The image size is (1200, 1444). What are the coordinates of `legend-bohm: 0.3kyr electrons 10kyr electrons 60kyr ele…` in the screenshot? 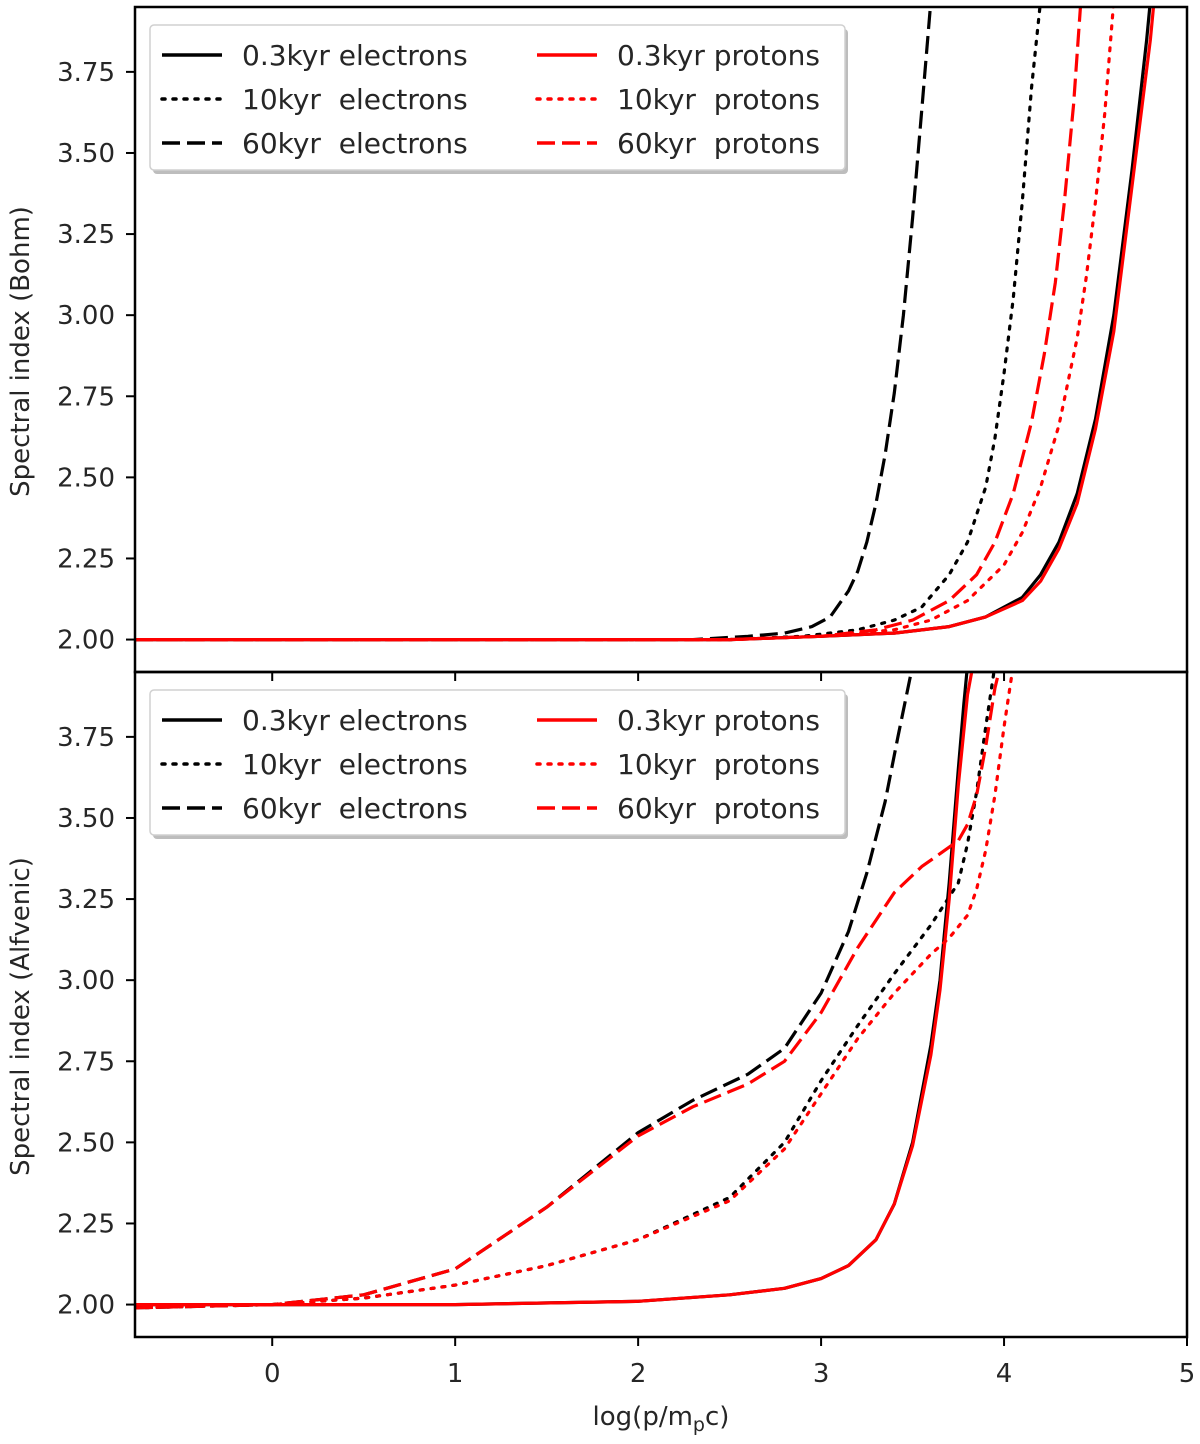 It's located at (498, 99).